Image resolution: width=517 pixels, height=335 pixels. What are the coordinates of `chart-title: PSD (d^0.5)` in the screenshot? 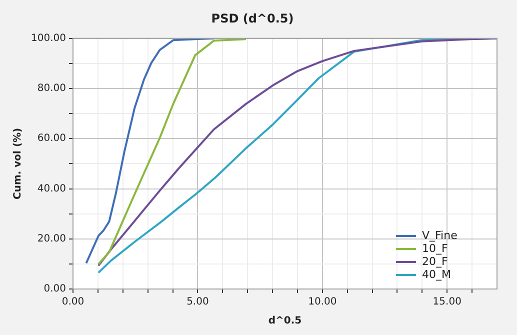 It's located at (252, 18).